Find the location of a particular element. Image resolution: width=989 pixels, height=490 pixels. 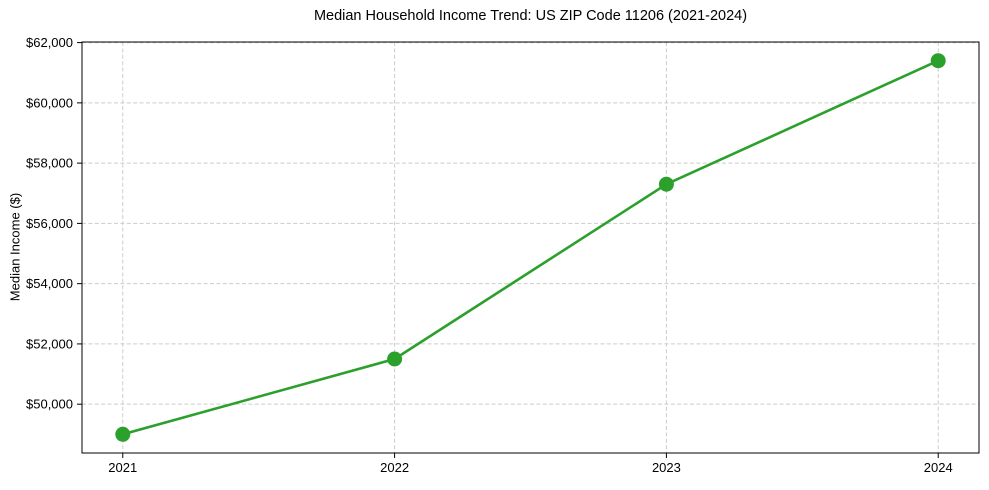

y-tick-label: $58,000 is located at coordinates (49, 163).